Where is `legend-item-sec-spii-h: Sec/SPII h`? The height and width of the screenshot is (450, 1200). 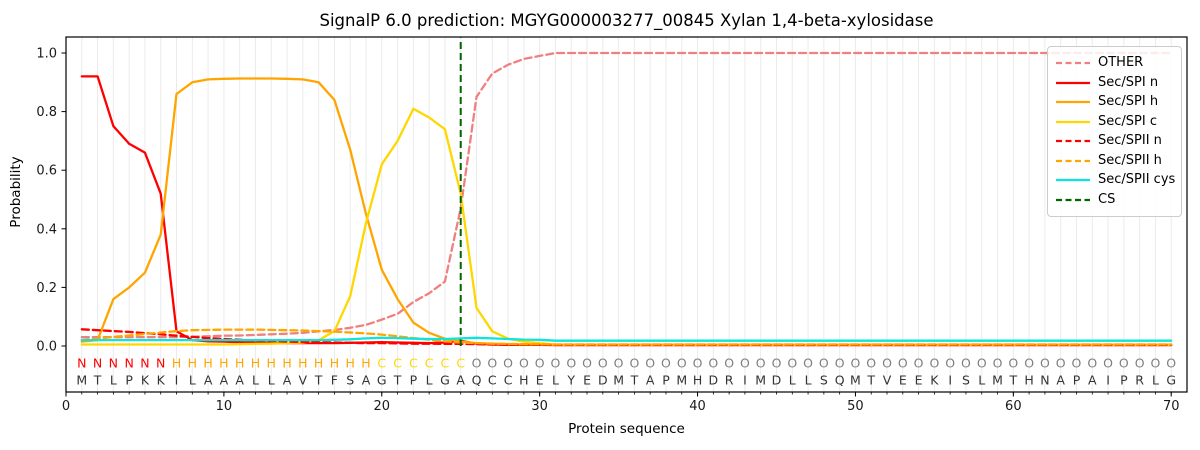 legend-item-sec-spii-h: Sec/SPII h is located at coordinates (1116, 160).